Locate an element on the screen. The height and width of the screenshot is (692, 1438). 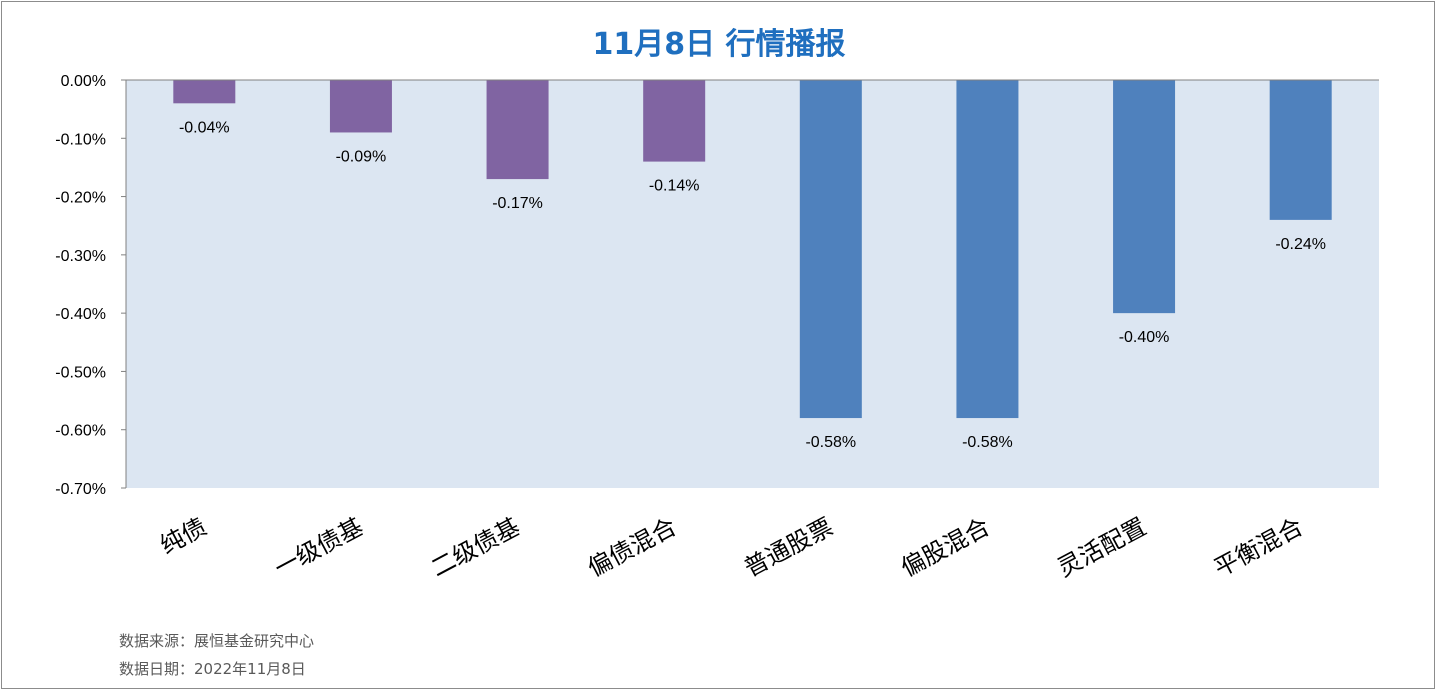
chart-title: 11月8日 行情播报 is located at coordinates (718, 44).